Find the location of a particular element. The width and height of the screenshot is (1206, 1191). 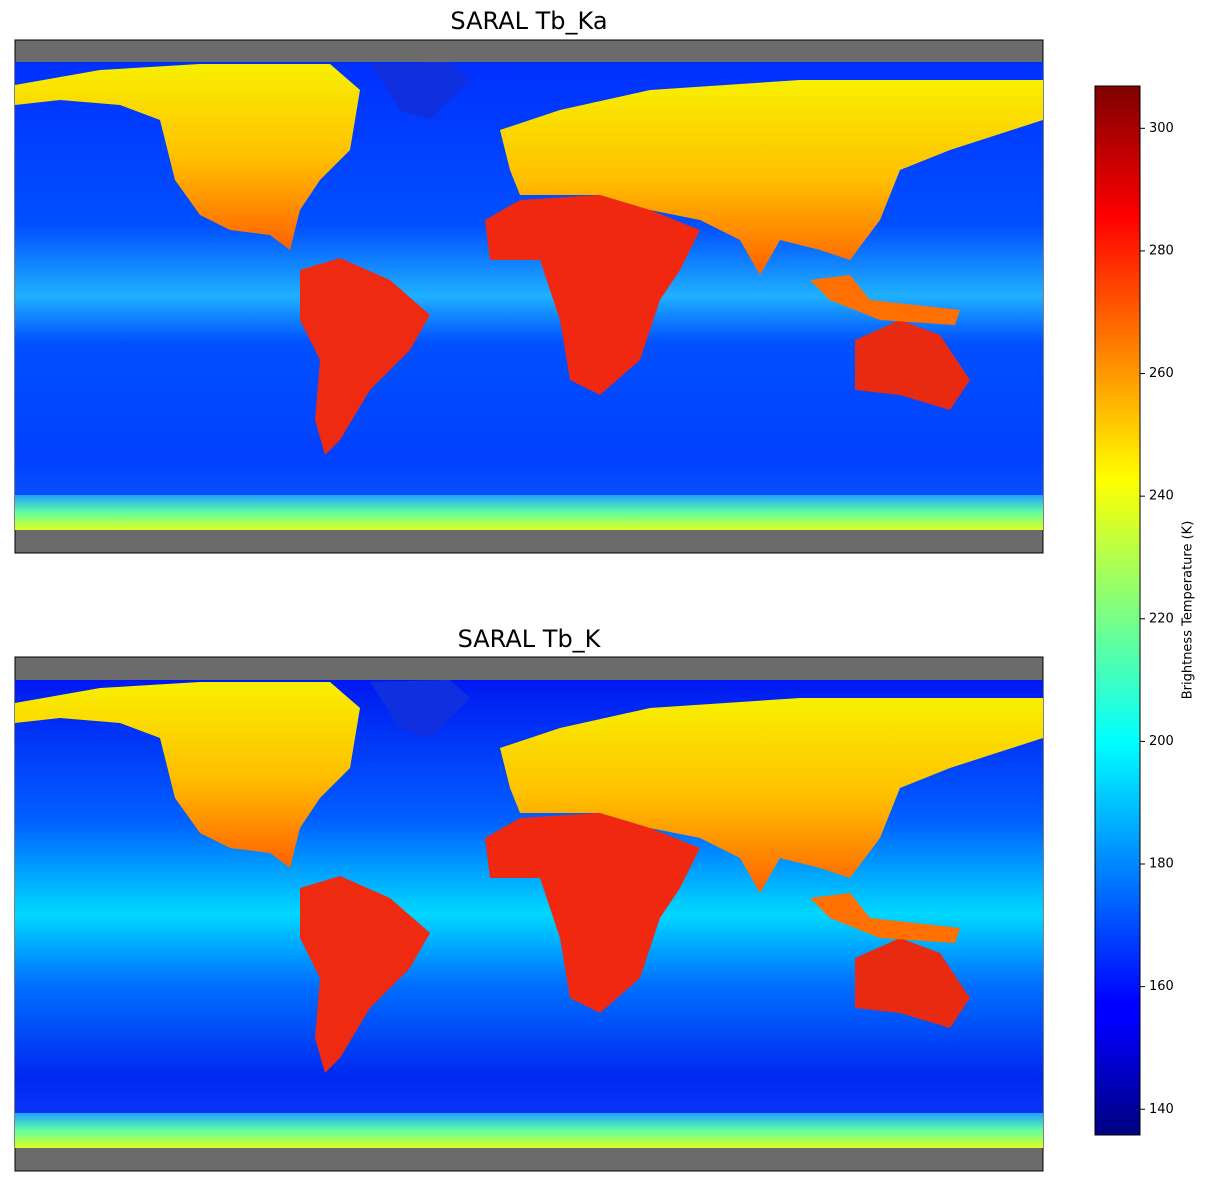

colorbar-tick-label: 260 is located at coordinates (1161, 373).